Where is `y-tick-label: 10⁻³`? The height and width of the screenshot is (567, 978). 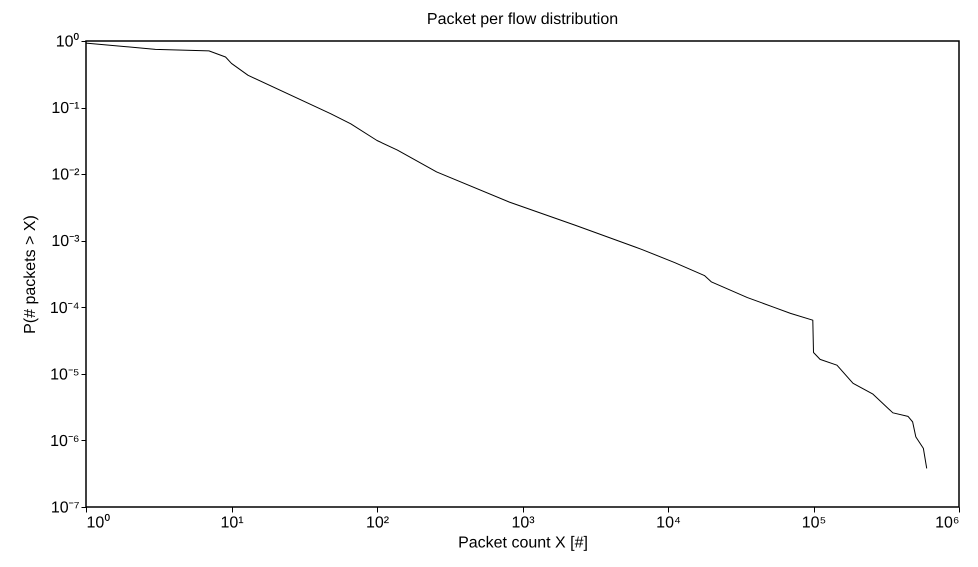
y-tick-label: 10⁻³ is located at coordinates (65, 241).